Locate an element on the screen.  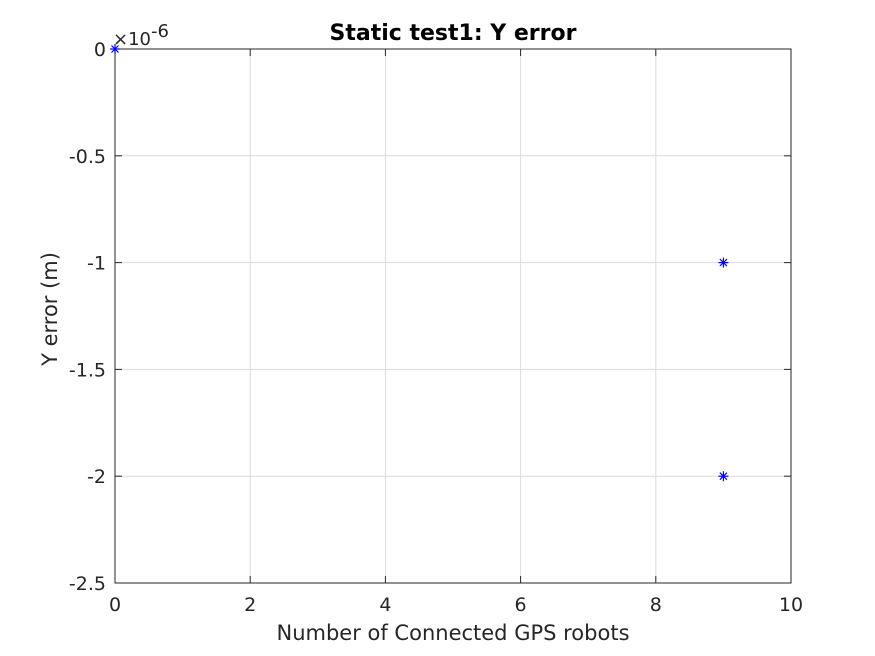
x-tick-label: 4 is located at coordinates (385, 605).